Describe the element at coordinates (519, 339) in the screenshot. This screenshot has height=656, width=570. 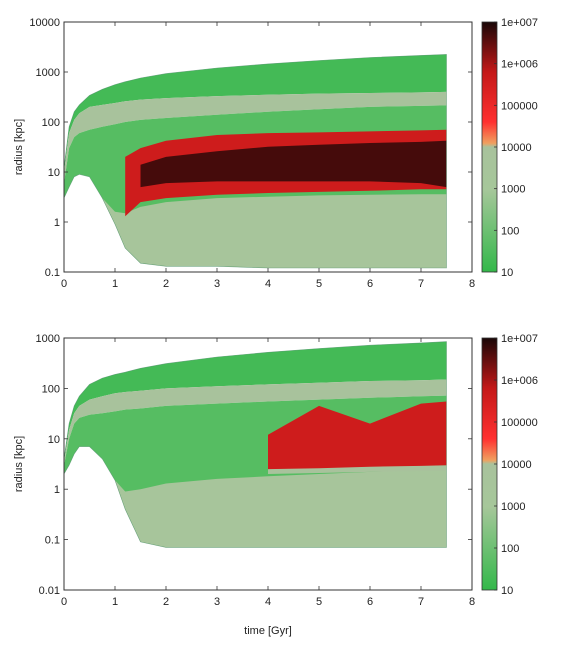
I see `bottom-colorbar-tick-label: 1e+007` at that location.